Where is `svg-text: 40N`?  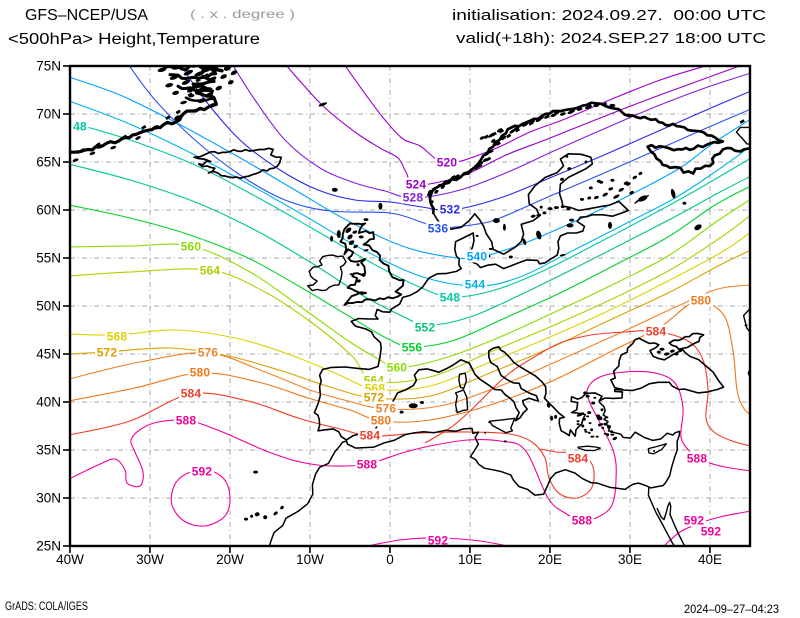
svg-text: 40N is located at coordinates (48, 402).